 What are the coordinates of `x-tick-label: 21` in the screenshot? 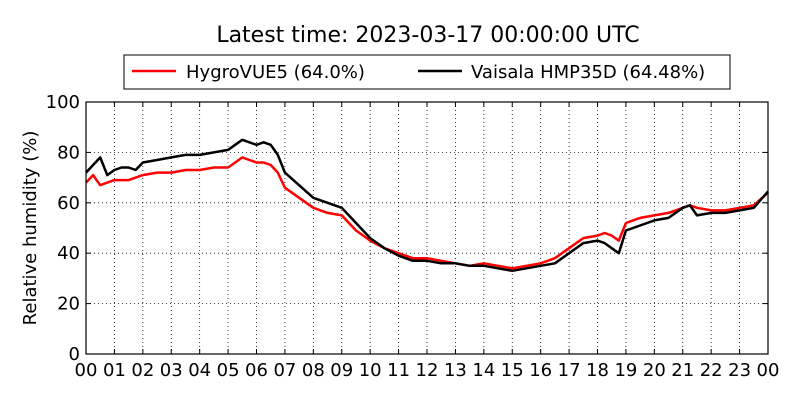 It's located at (682, 370).